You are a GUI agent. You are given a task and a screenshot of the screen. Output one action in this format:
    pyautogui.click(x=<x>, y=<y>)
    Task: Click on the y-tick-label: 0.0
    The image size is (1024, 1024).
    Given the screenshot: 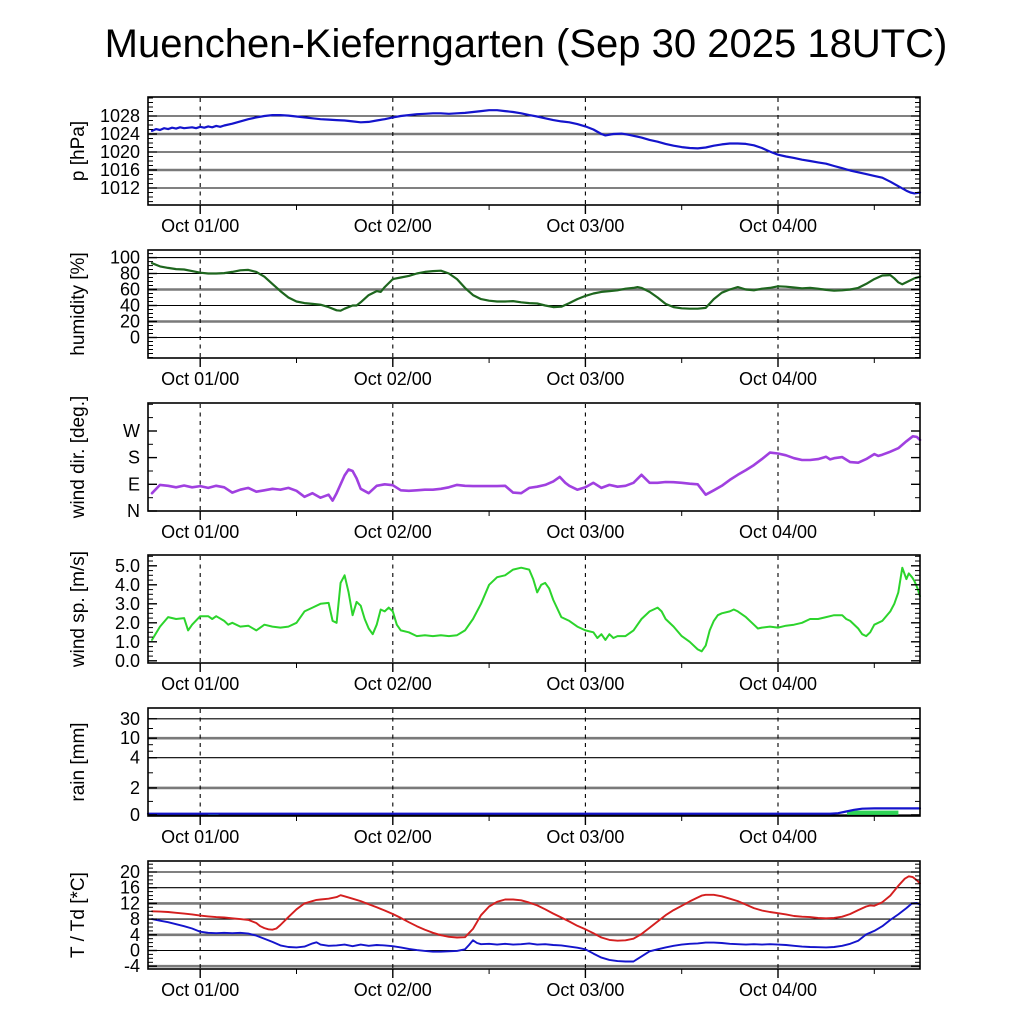 What is the action you would take?
    pyautogui.click(x=127, y=661)
    